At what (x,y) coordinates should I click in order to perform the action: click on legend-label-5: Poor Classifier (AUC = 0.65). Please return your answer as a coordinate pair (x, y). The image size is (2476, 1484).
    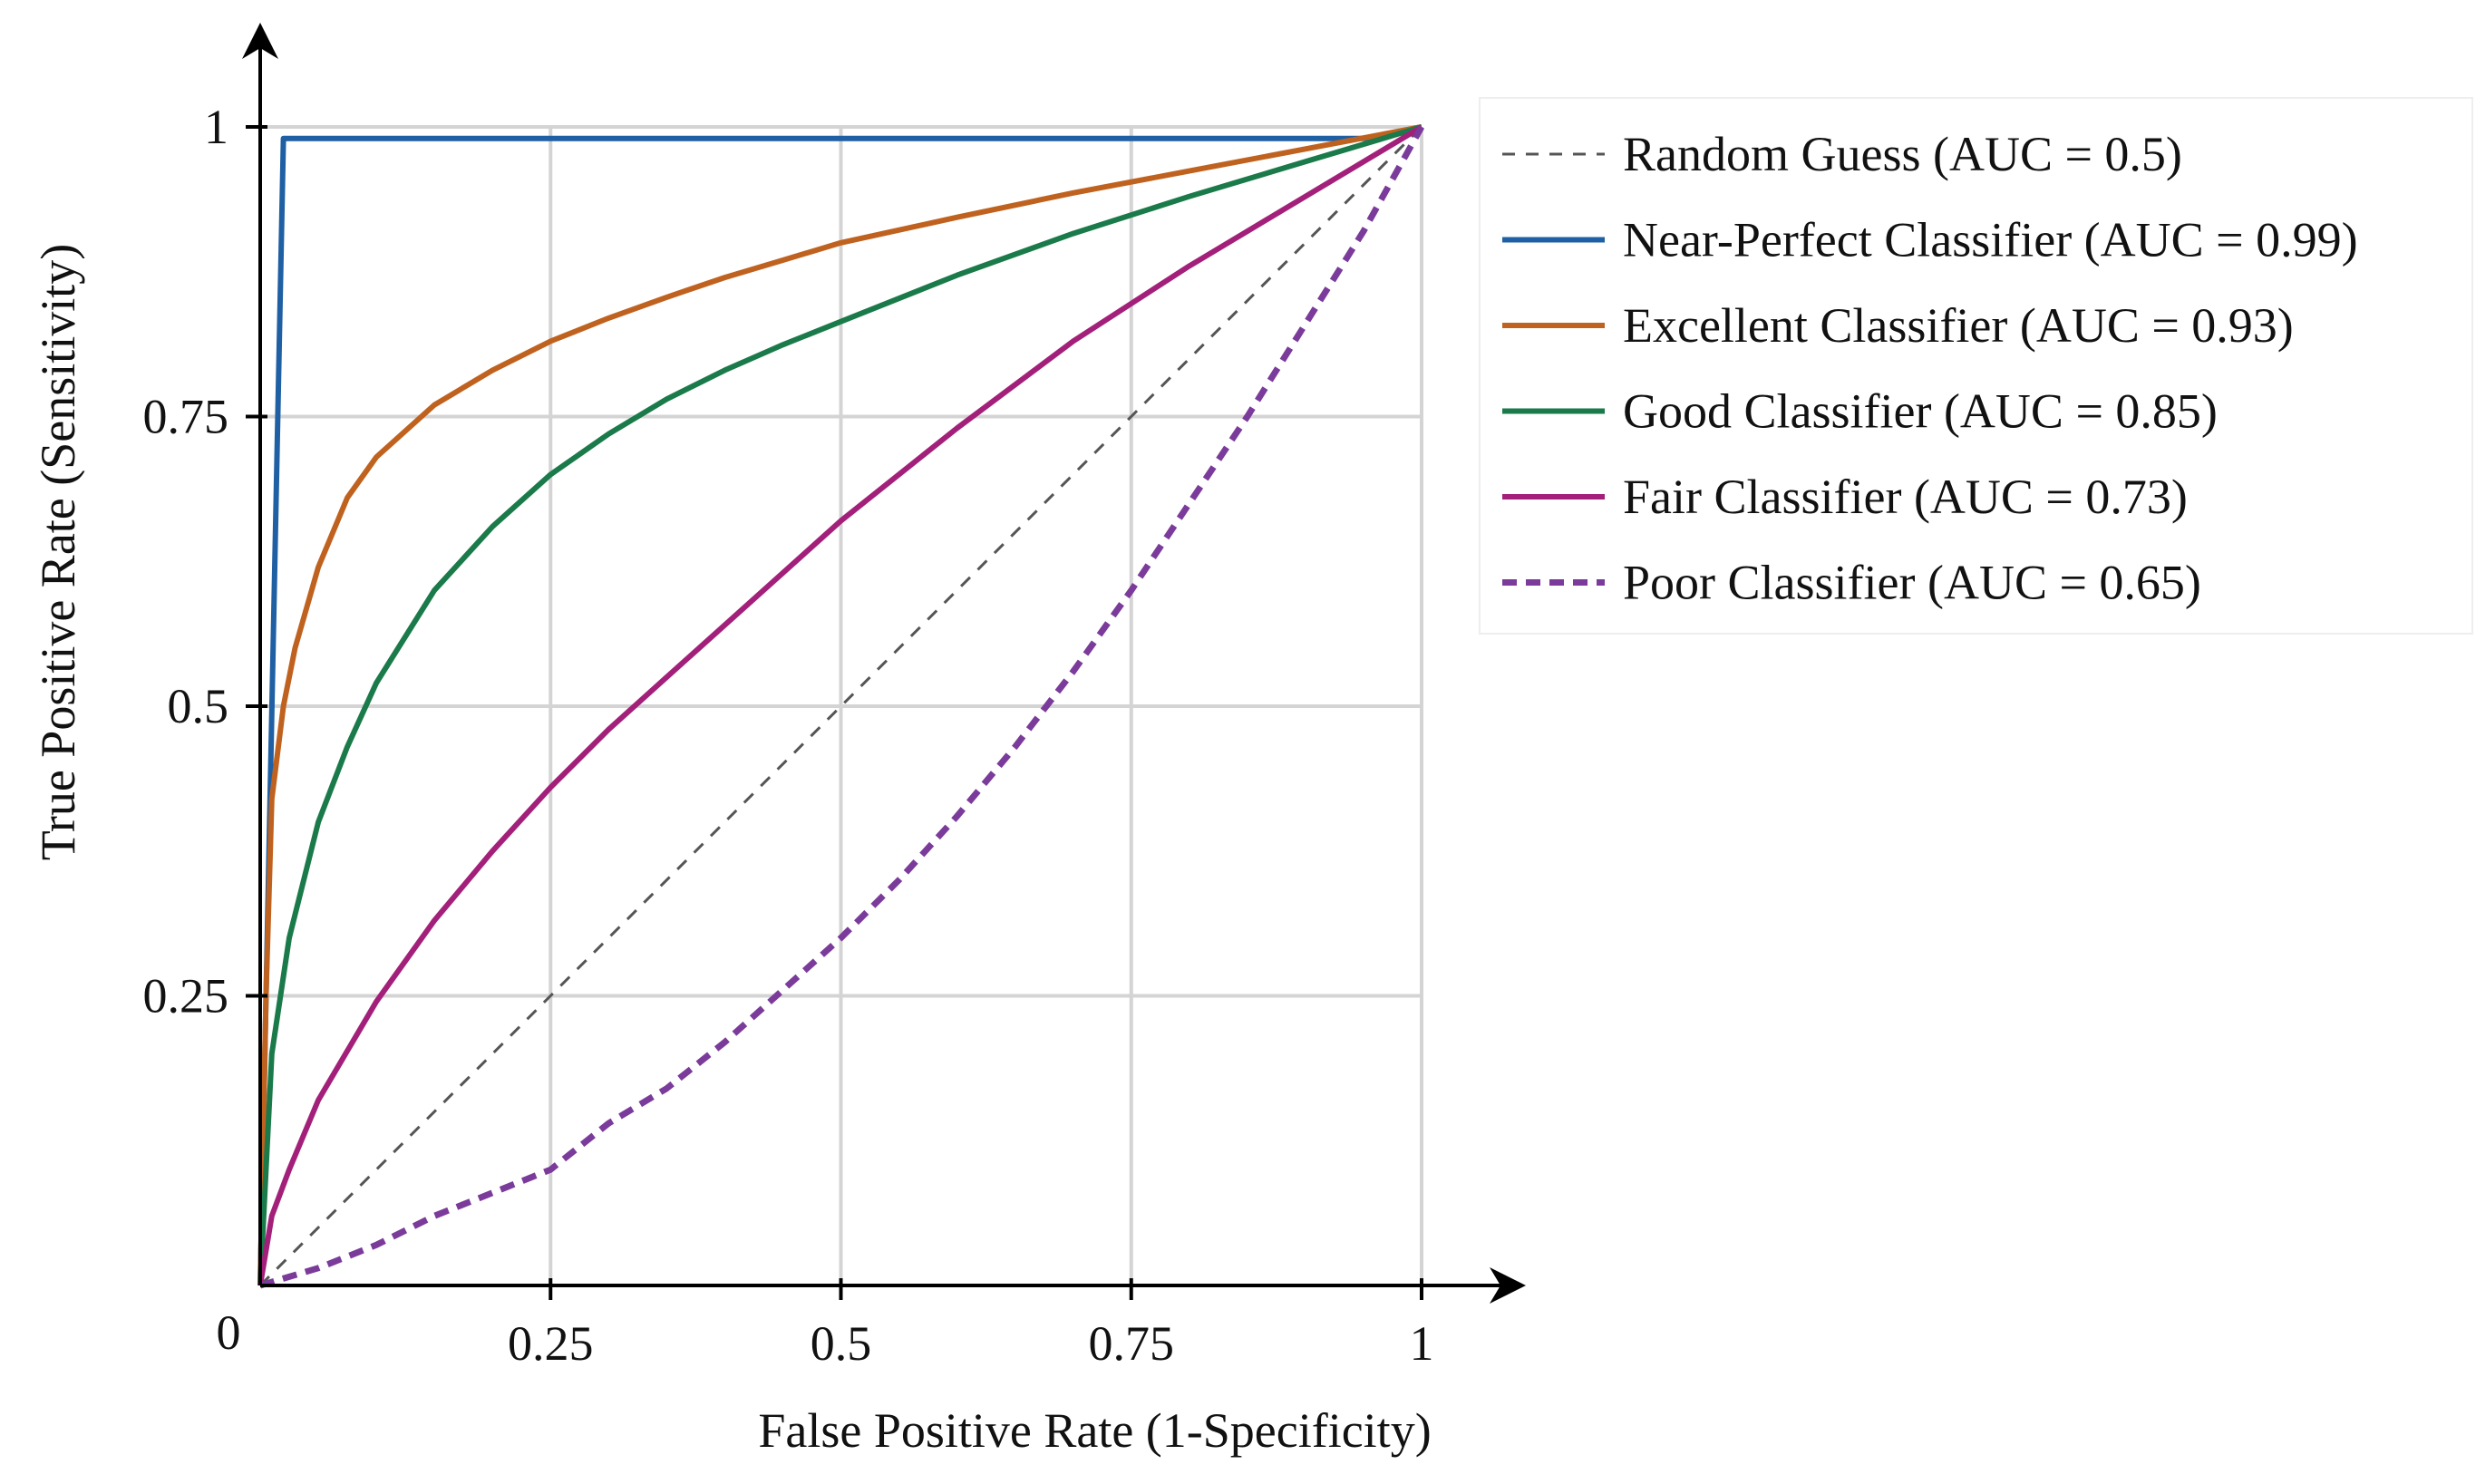
    Looking at the image, I should click on (1912, 583).